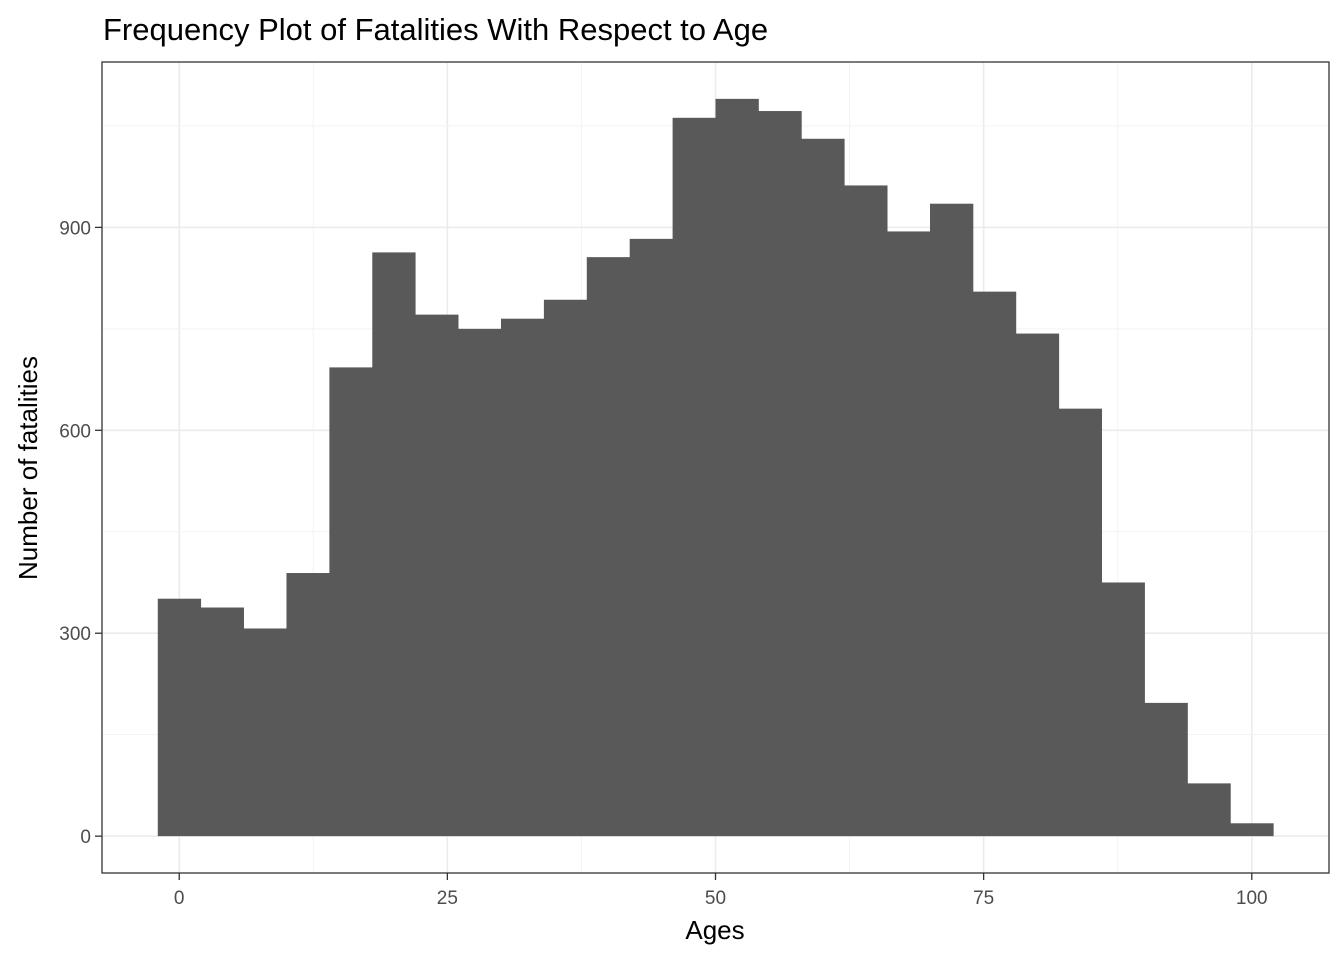  Describe the element at coordinates (983, 898) in the screenshot. I see `x-tick-label: 75` at that location.